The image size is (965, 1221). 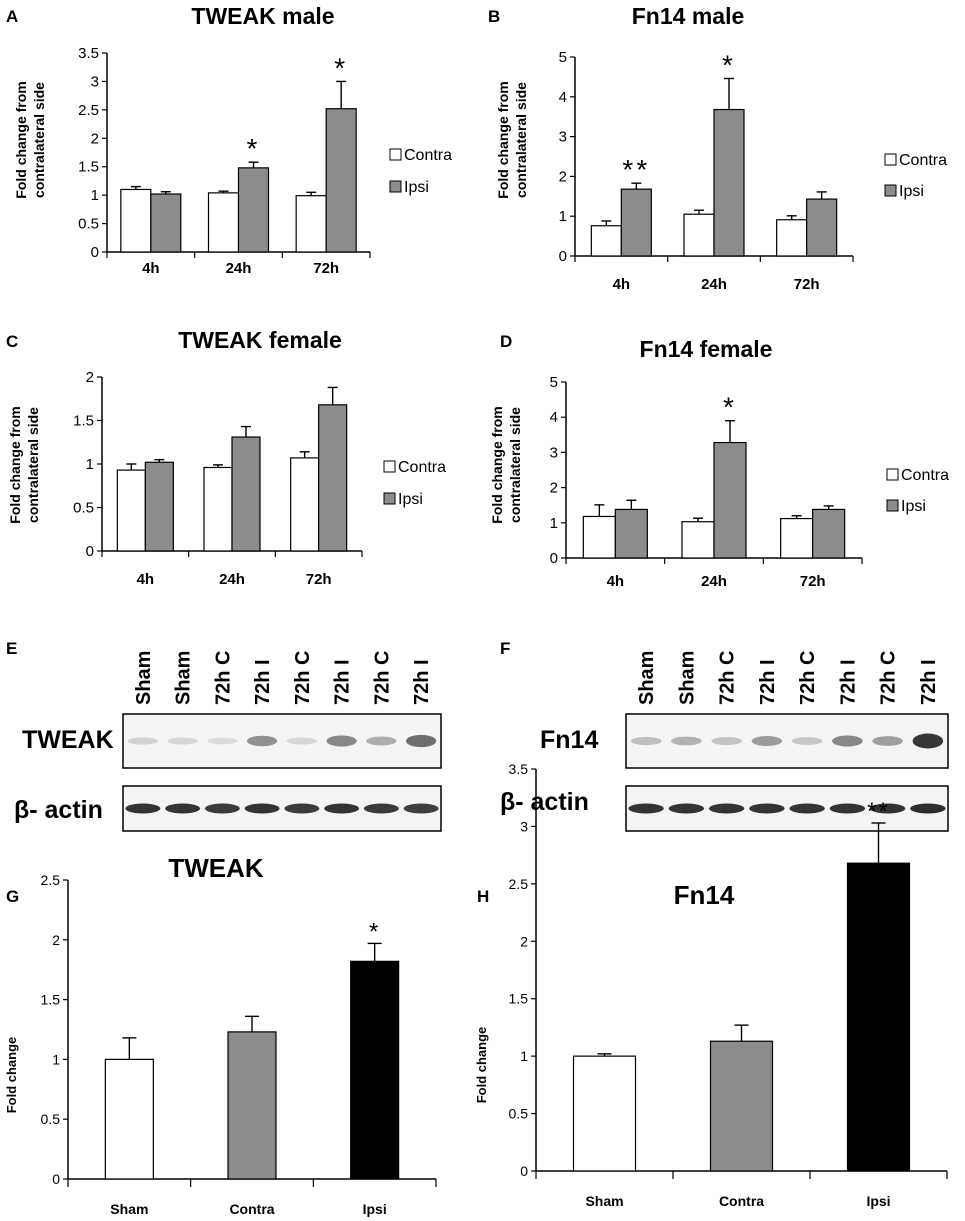 What do you see at coordinates (136, 220) in the screenshot?
I see `bar-contra-a` at bounding box center [136, 220].